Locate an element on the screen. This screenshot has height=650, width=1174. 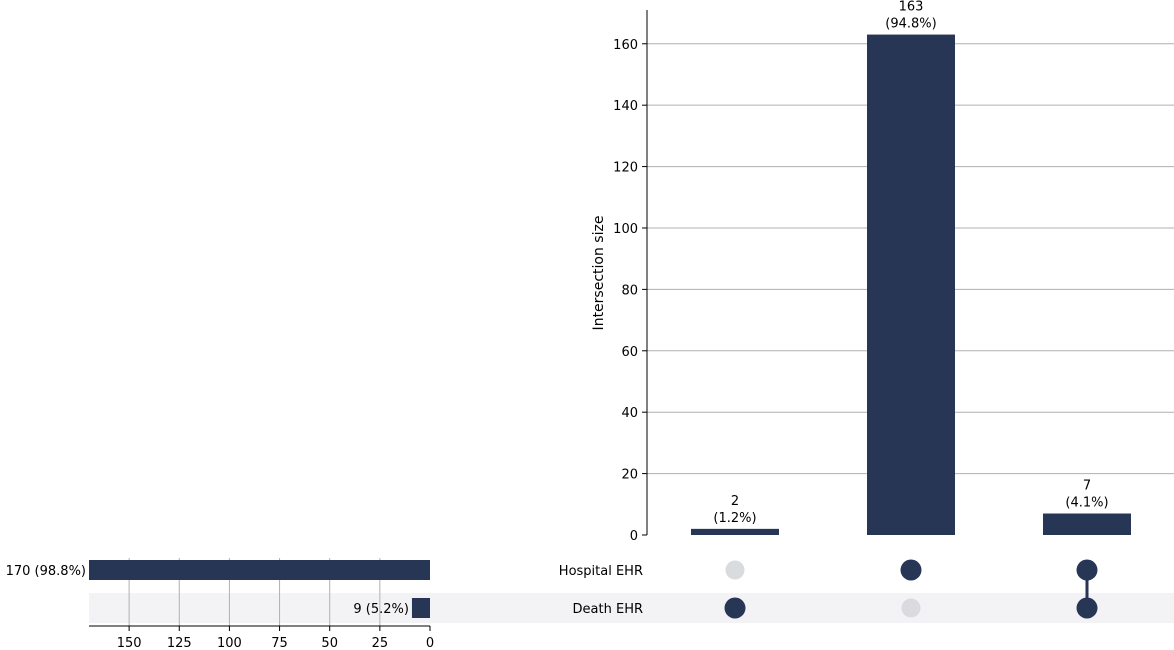
set-size-tick-label: 50 is located at coordinates (329, 643).